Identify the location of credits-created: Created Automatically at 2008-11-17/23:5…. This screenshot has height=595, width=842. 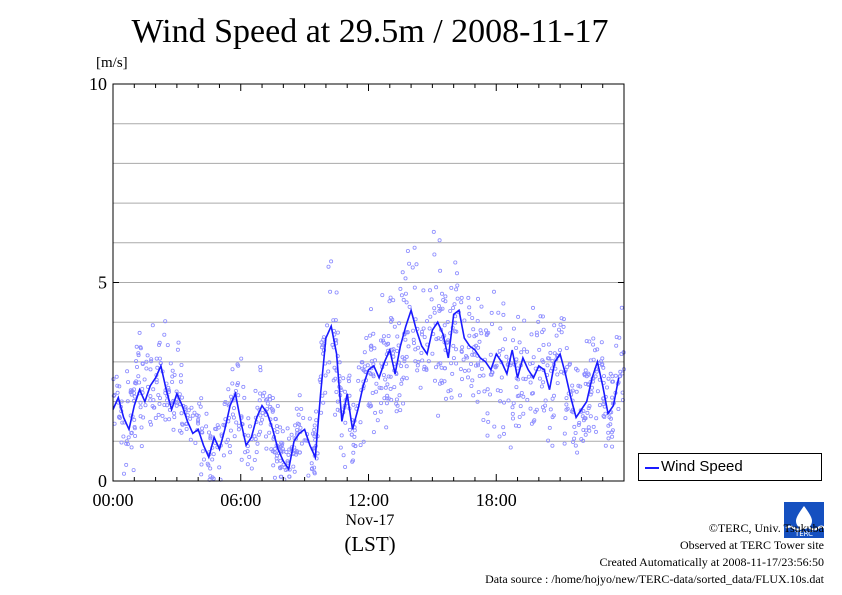
(711, 562).